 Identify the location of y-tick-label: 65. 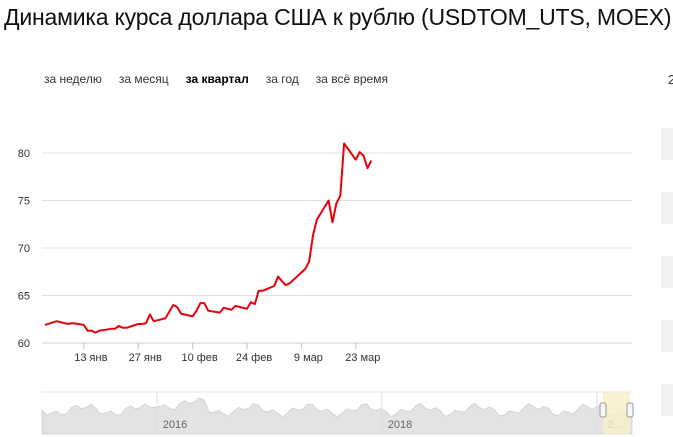
(24, 297).